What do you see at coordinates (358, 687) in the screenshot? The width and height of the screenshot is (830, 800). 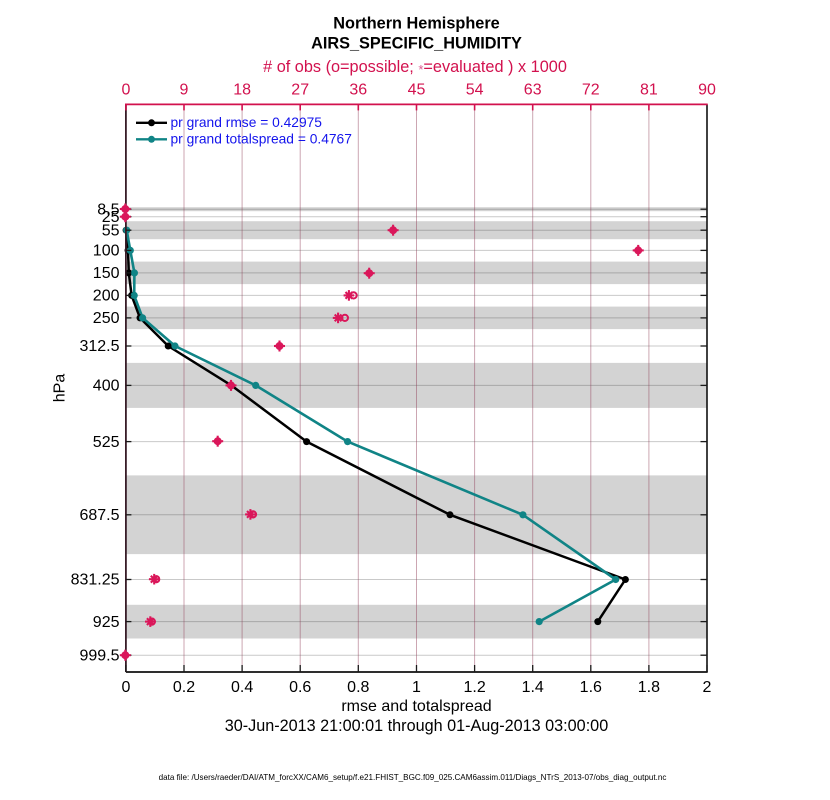 I see `svg-text: 0.8` at bounding box center [358, 687].